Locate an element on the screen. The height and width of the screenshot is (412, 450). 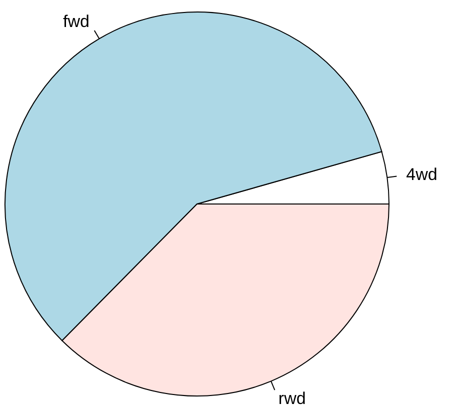
slice-label: 4wd is located at coordinates (422, 174).